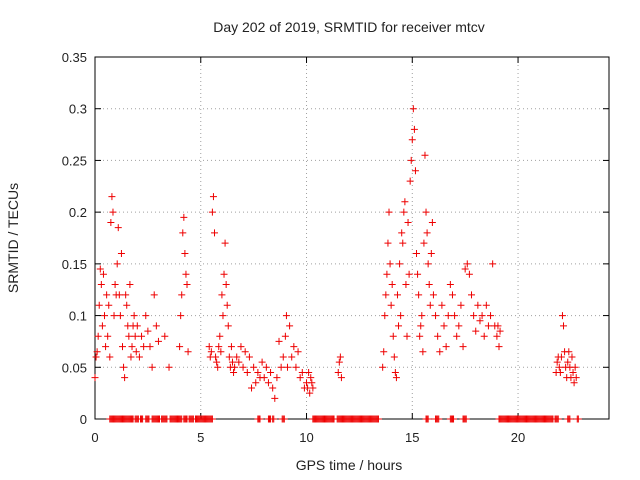 The height and width of the screenshot is (480, 640). What do you see at coordinates (78, 316) in the screenshot?
I see `y-tick-label: 0.1` at bounding box center [78, 316].